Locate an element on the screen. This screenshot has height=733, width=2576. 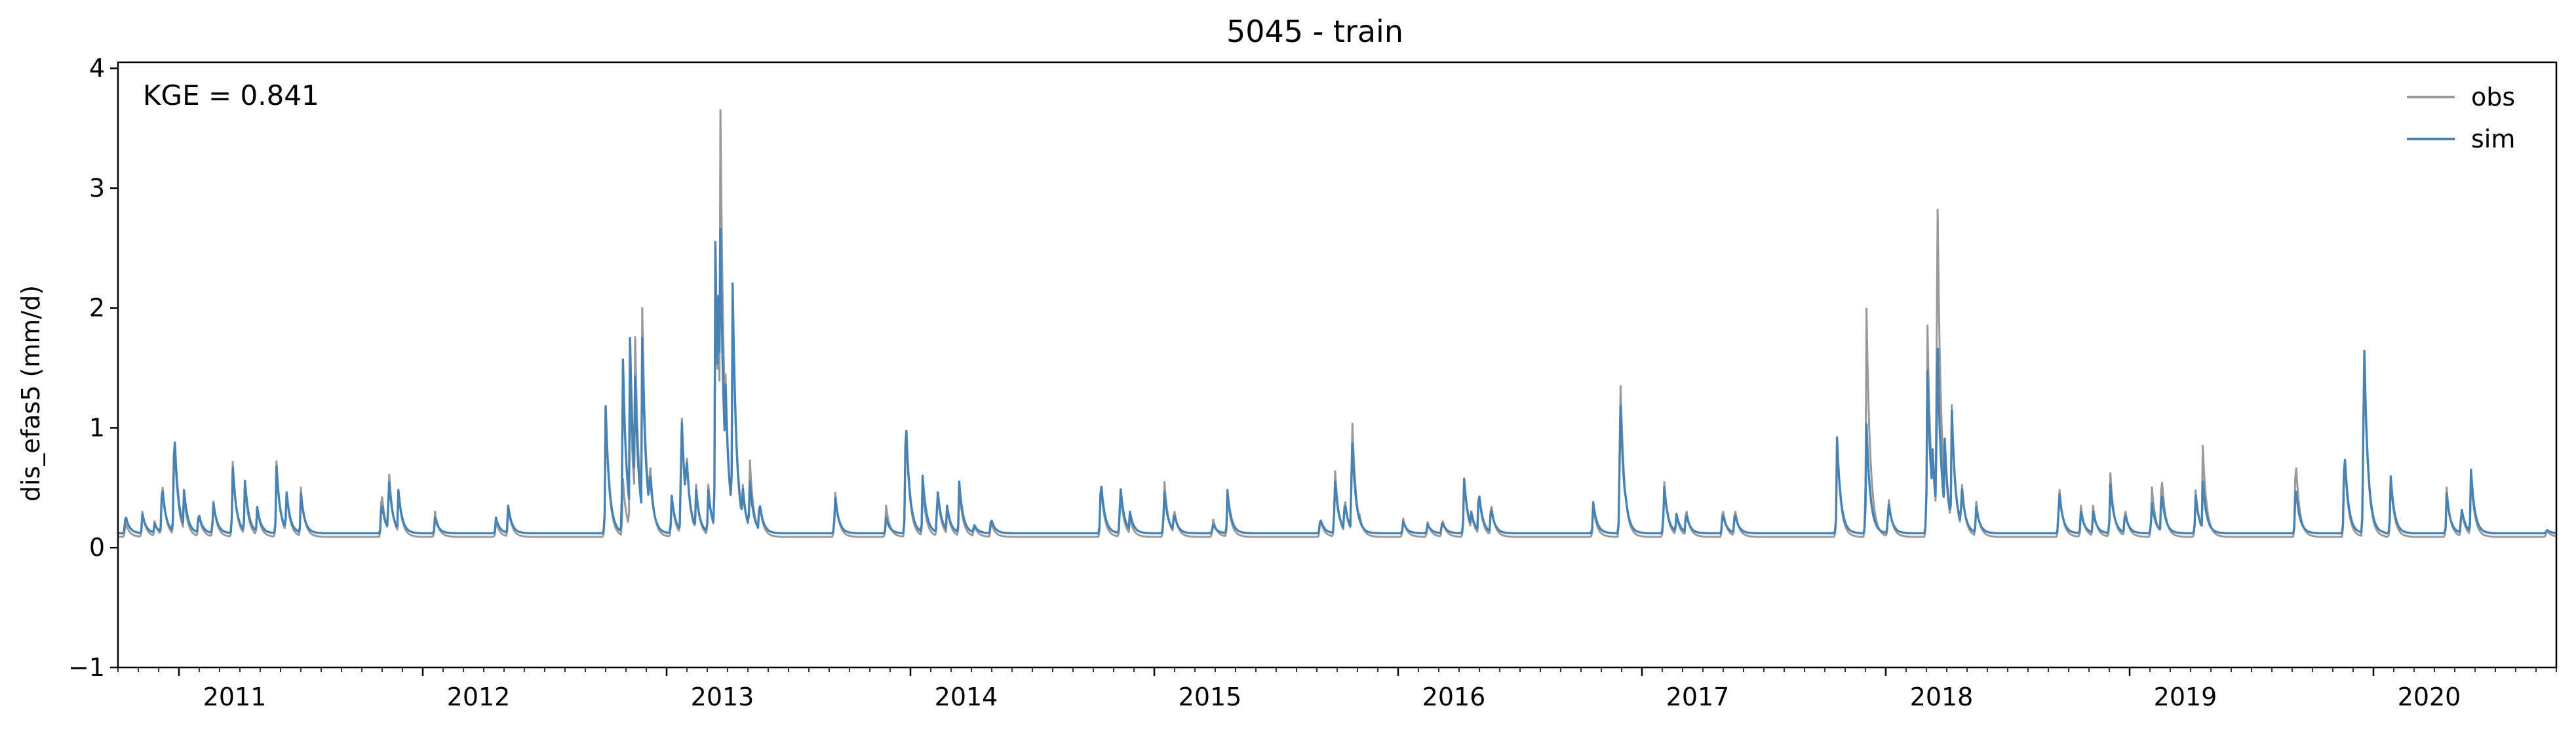
x-tick-label: 2016 is located at coordinates (1454, 697).